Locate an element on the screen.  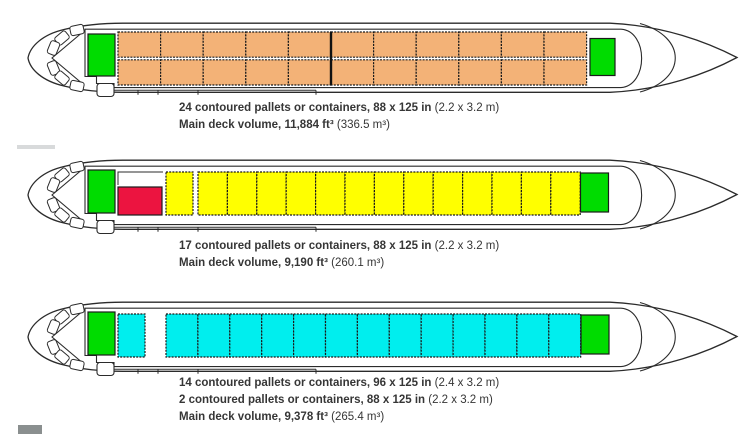
restricted-position-red is located at coordinates (140, 201).